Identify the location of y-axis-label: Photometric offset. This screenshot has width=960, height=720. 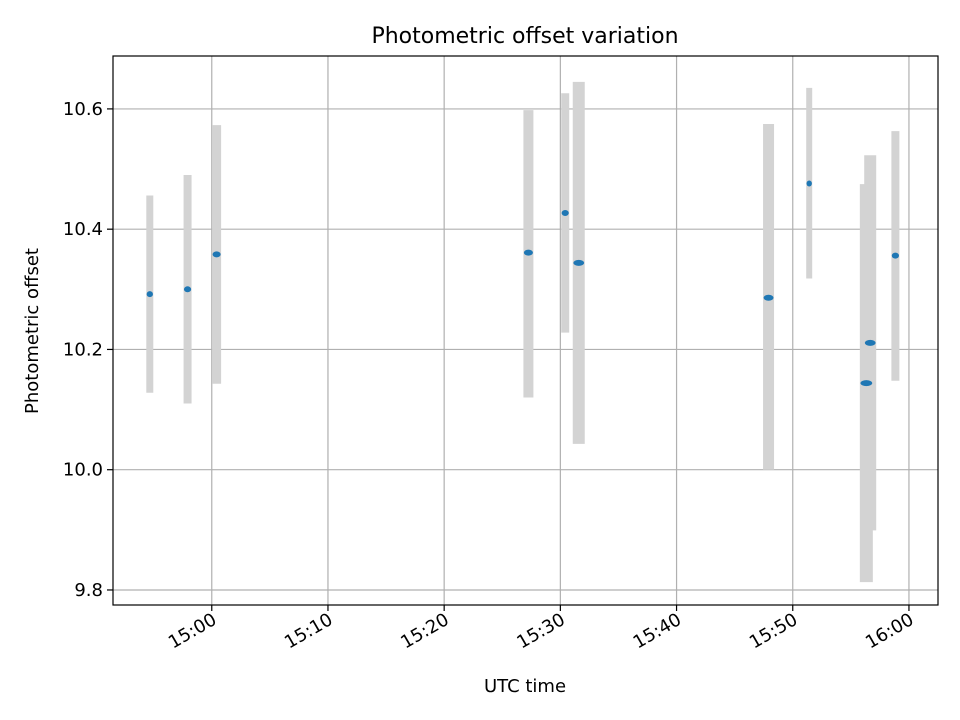
(32, 331).